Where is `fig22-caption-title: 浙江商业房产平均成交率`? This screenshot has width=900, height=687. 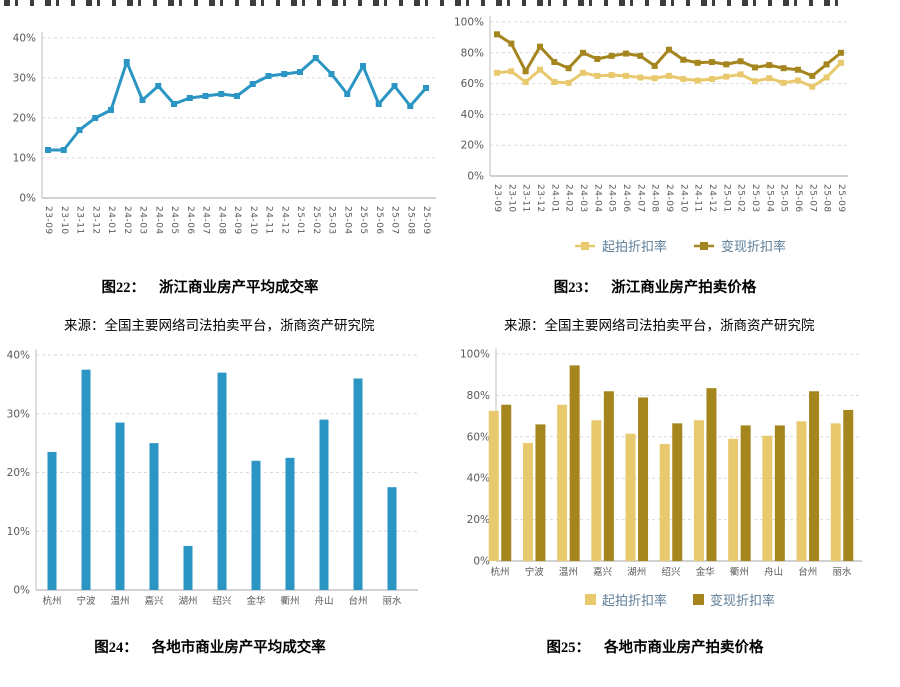
fig22-caption-title: 浙江商业房产平均成交率 is located at coordinates (239, 288).